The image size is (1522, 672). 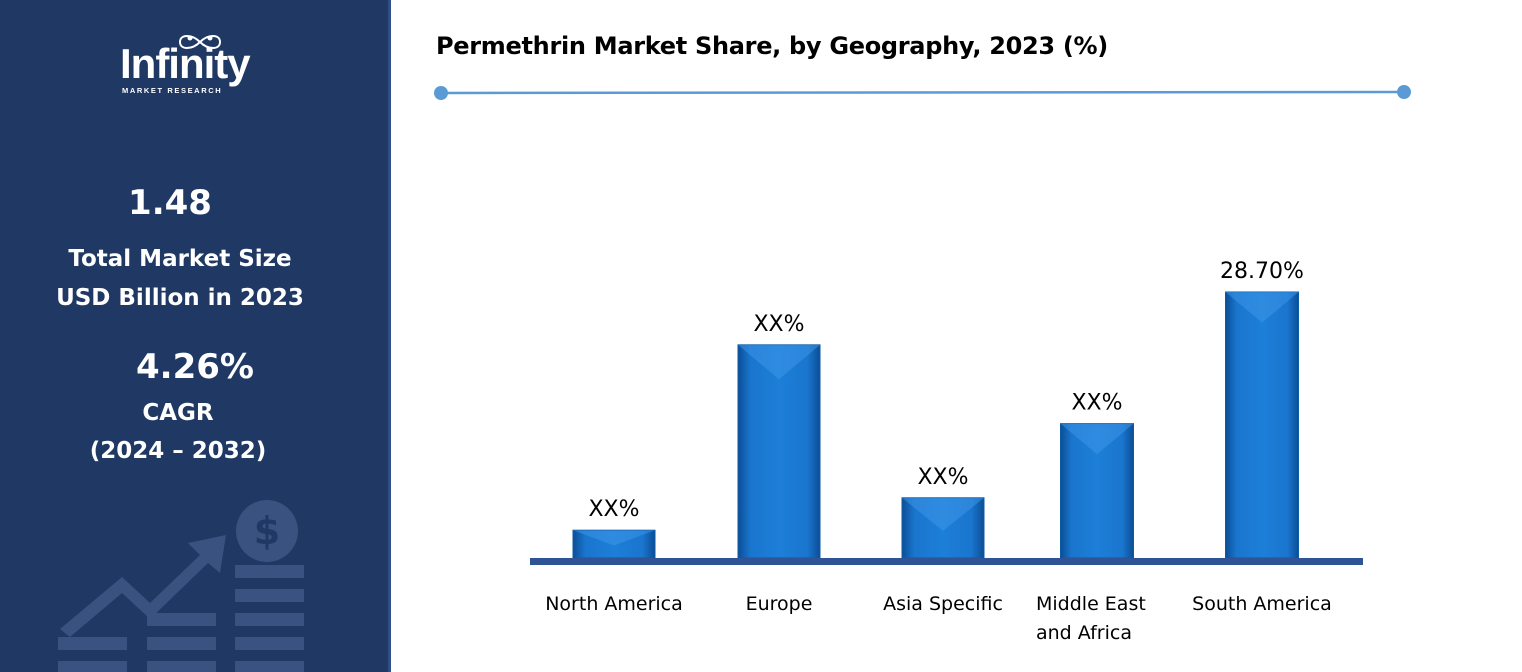 I want to click on cagr-period: (2024 – 2032), so click(x=178, y=451).